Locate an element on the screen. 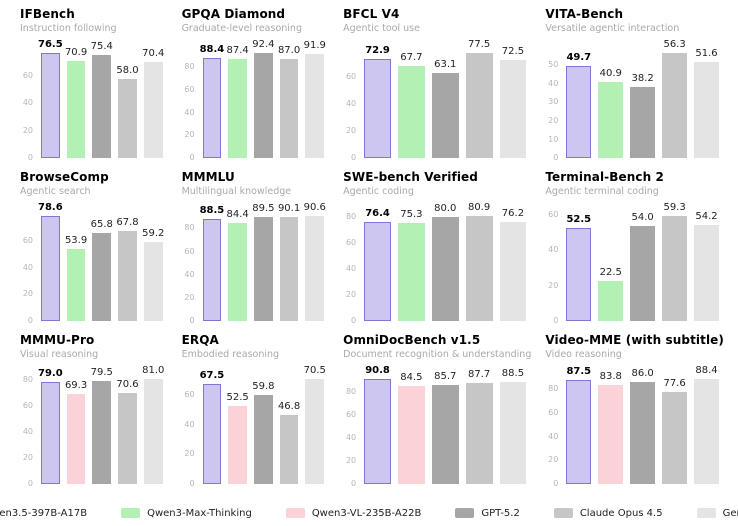 Image resolution: width=738 pixels, height=526 pixels. chart-subtitle: Agentic search is located at coordinates (55, 191).